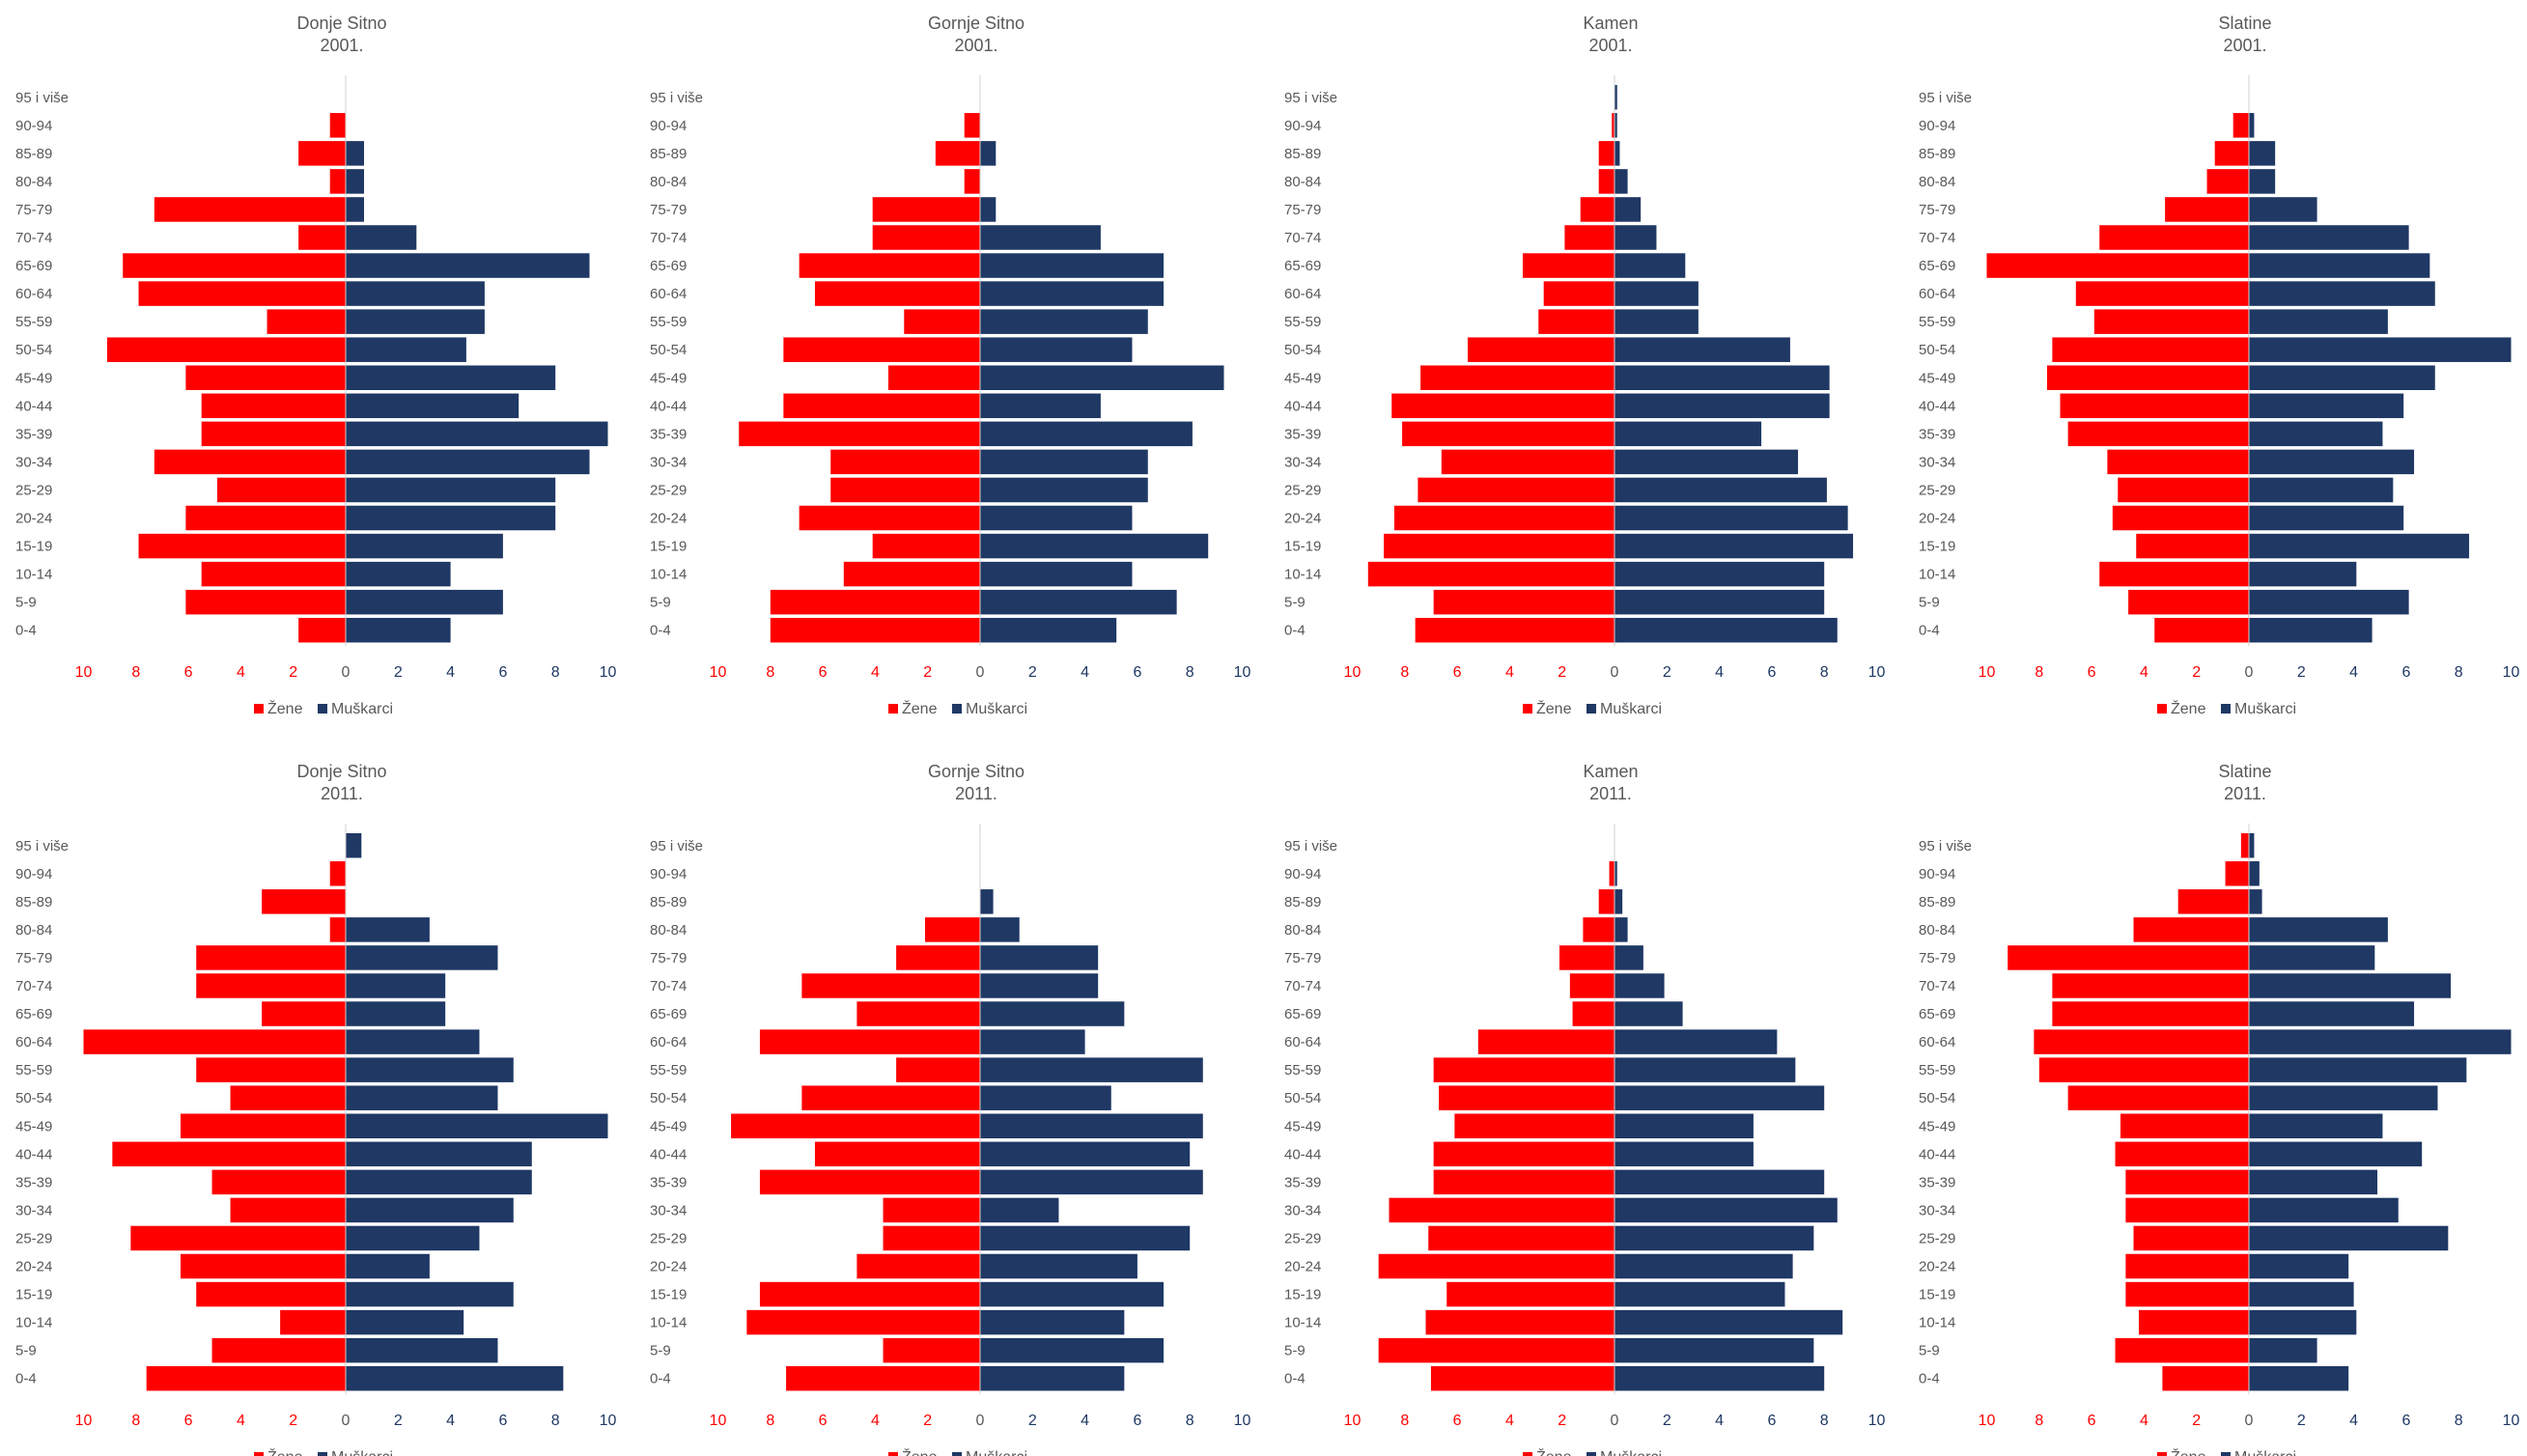  What do you see at coordinates (346, 1421) in the screenshot?
I see `x-tick-label: 0` at bounding box center [346, 1421].